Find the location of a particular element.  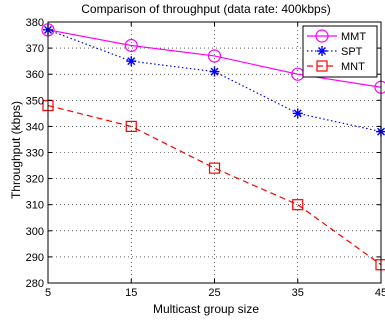

y-axis-label: Throughput (kbps) is located at coordinates (16, 150).